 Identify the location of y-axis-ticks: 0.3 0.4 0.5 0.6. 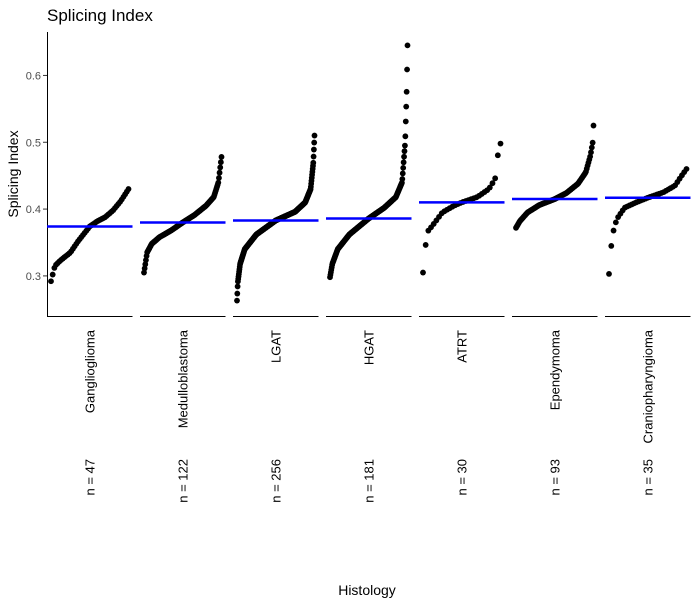
(36, 176).